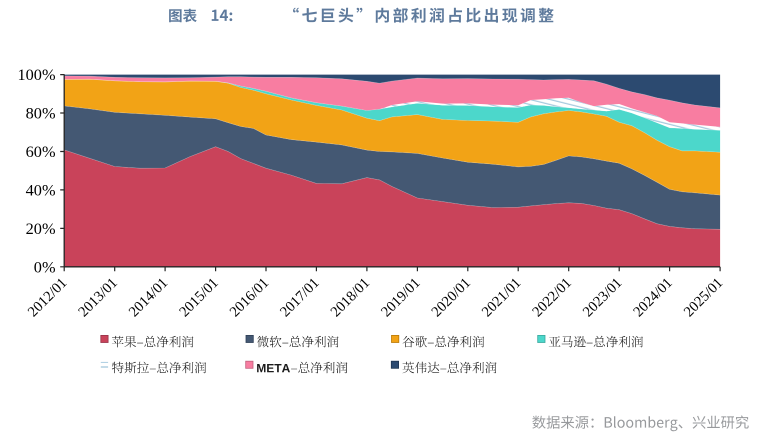 The width and height of the screenshot is (767, 436). I want to click on svg-text: 40%, so click(41, 189).